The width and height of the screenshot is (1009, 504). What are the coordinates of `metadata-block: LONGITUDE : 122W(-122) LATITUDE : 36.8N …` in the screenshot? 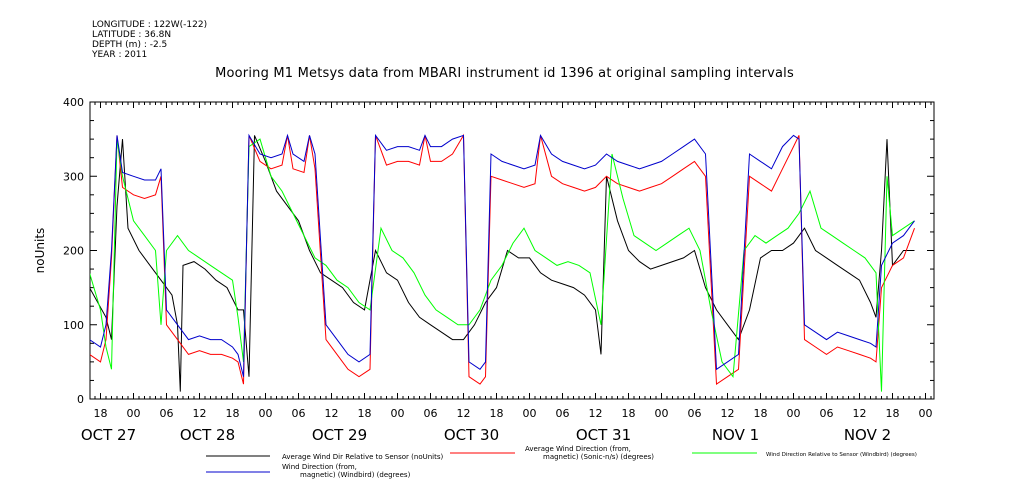 It's located at (149, 40).